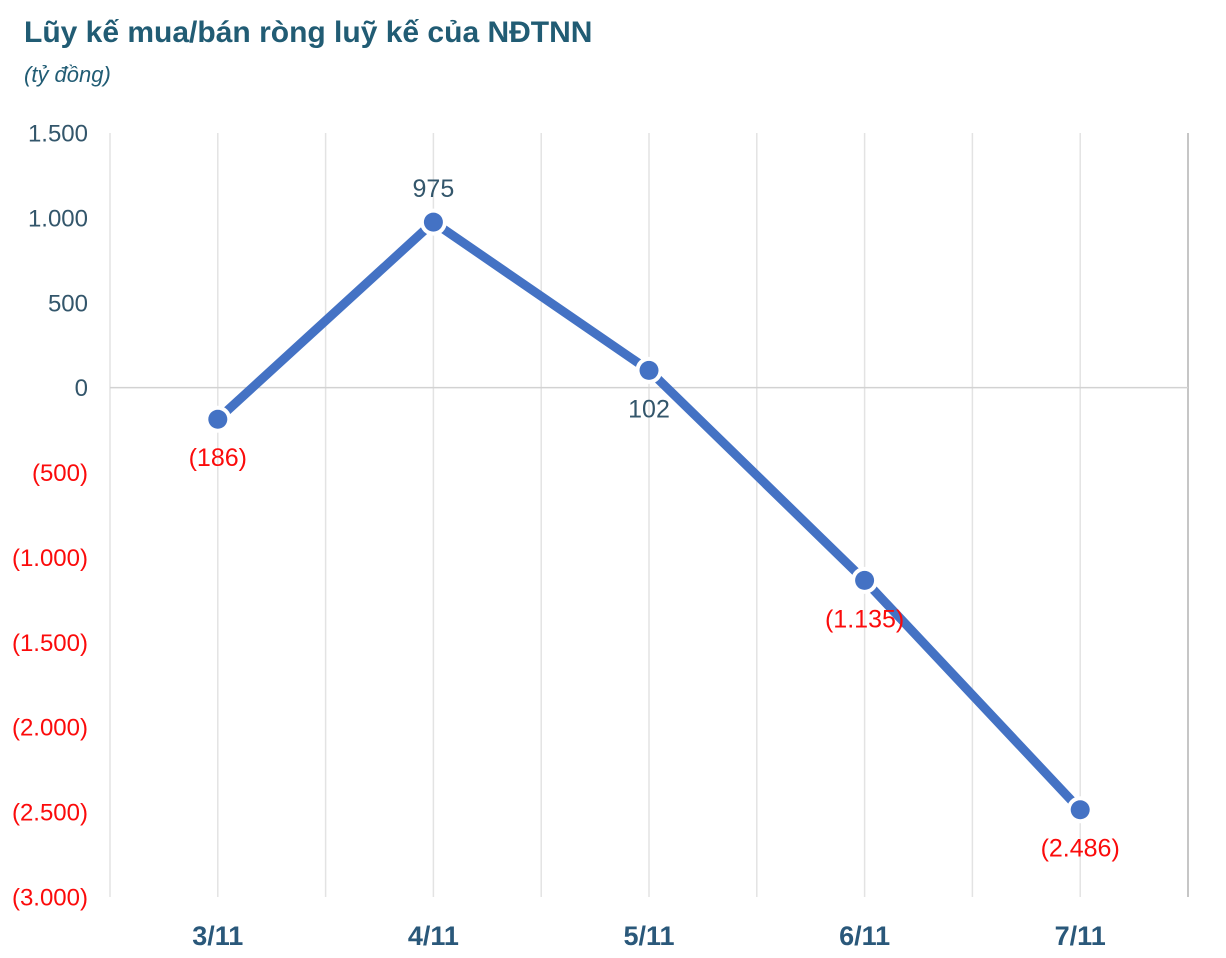 Image resolution: width=1226 pixels, height=958 pixels. What do you see at coordinates (308, 32) in the screenshot?
I see `chart-title: Lũy kế mua/bán ròng luỹ kế của NĐTNN` at bounding box center [308, 32].